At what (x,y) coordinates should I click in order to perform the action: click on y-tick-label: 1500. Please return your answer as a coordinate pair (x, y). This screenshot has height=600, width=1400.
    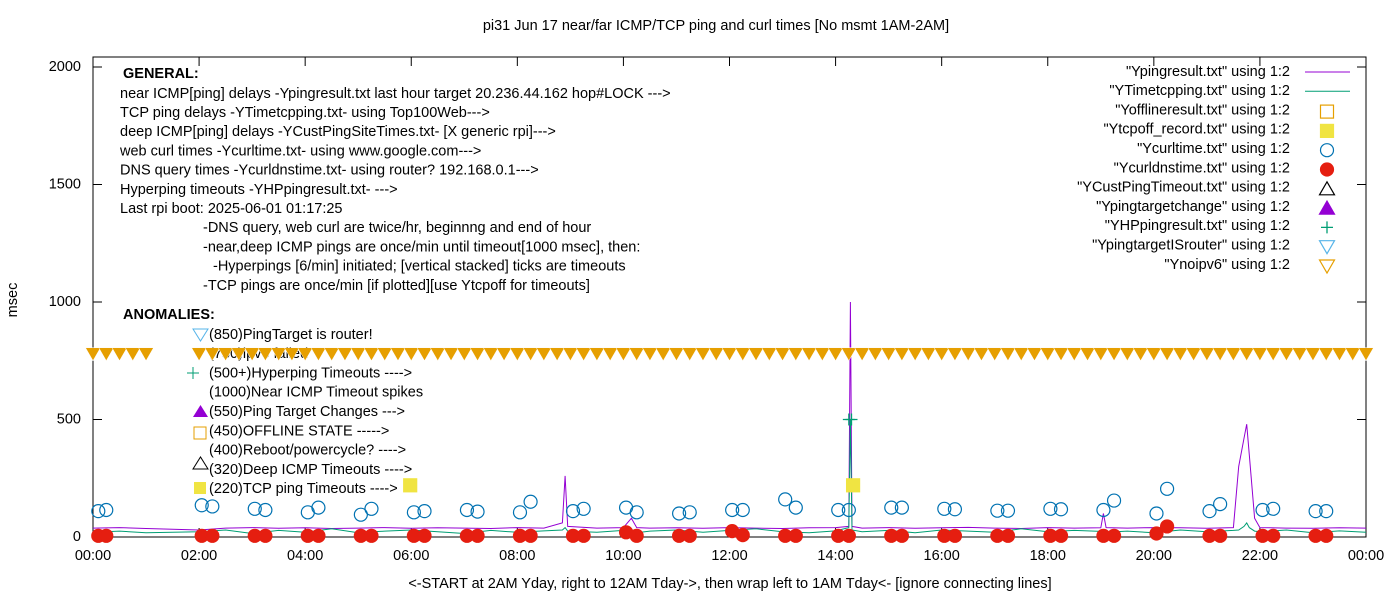
    Looking at the image, I should click on (65, 184).